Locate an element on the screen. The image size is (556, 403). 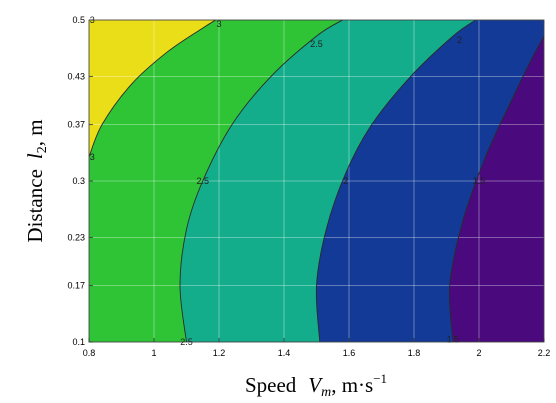
x-tick-label: 1.8 is located at coordinates (414, 353).